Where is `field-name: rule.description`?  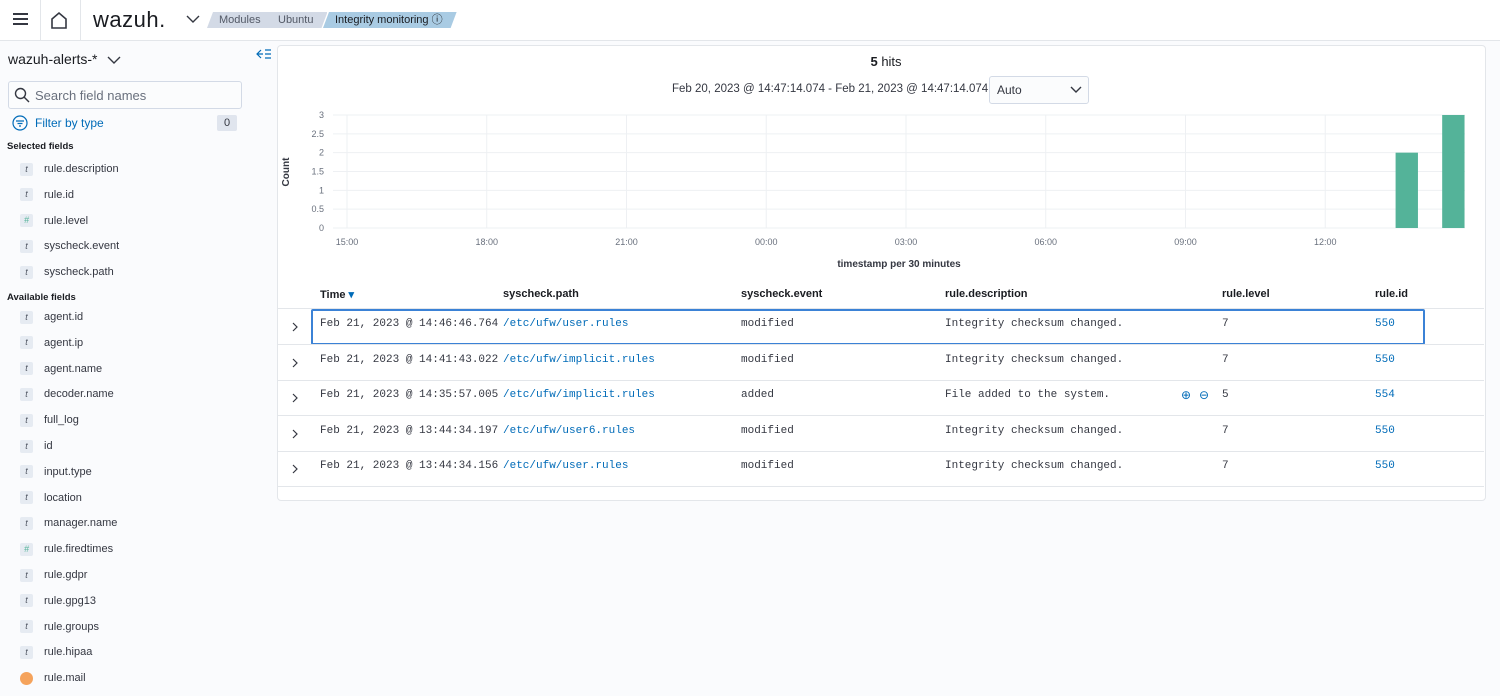 field-name: rule.description is located at coordinates (81, 169).